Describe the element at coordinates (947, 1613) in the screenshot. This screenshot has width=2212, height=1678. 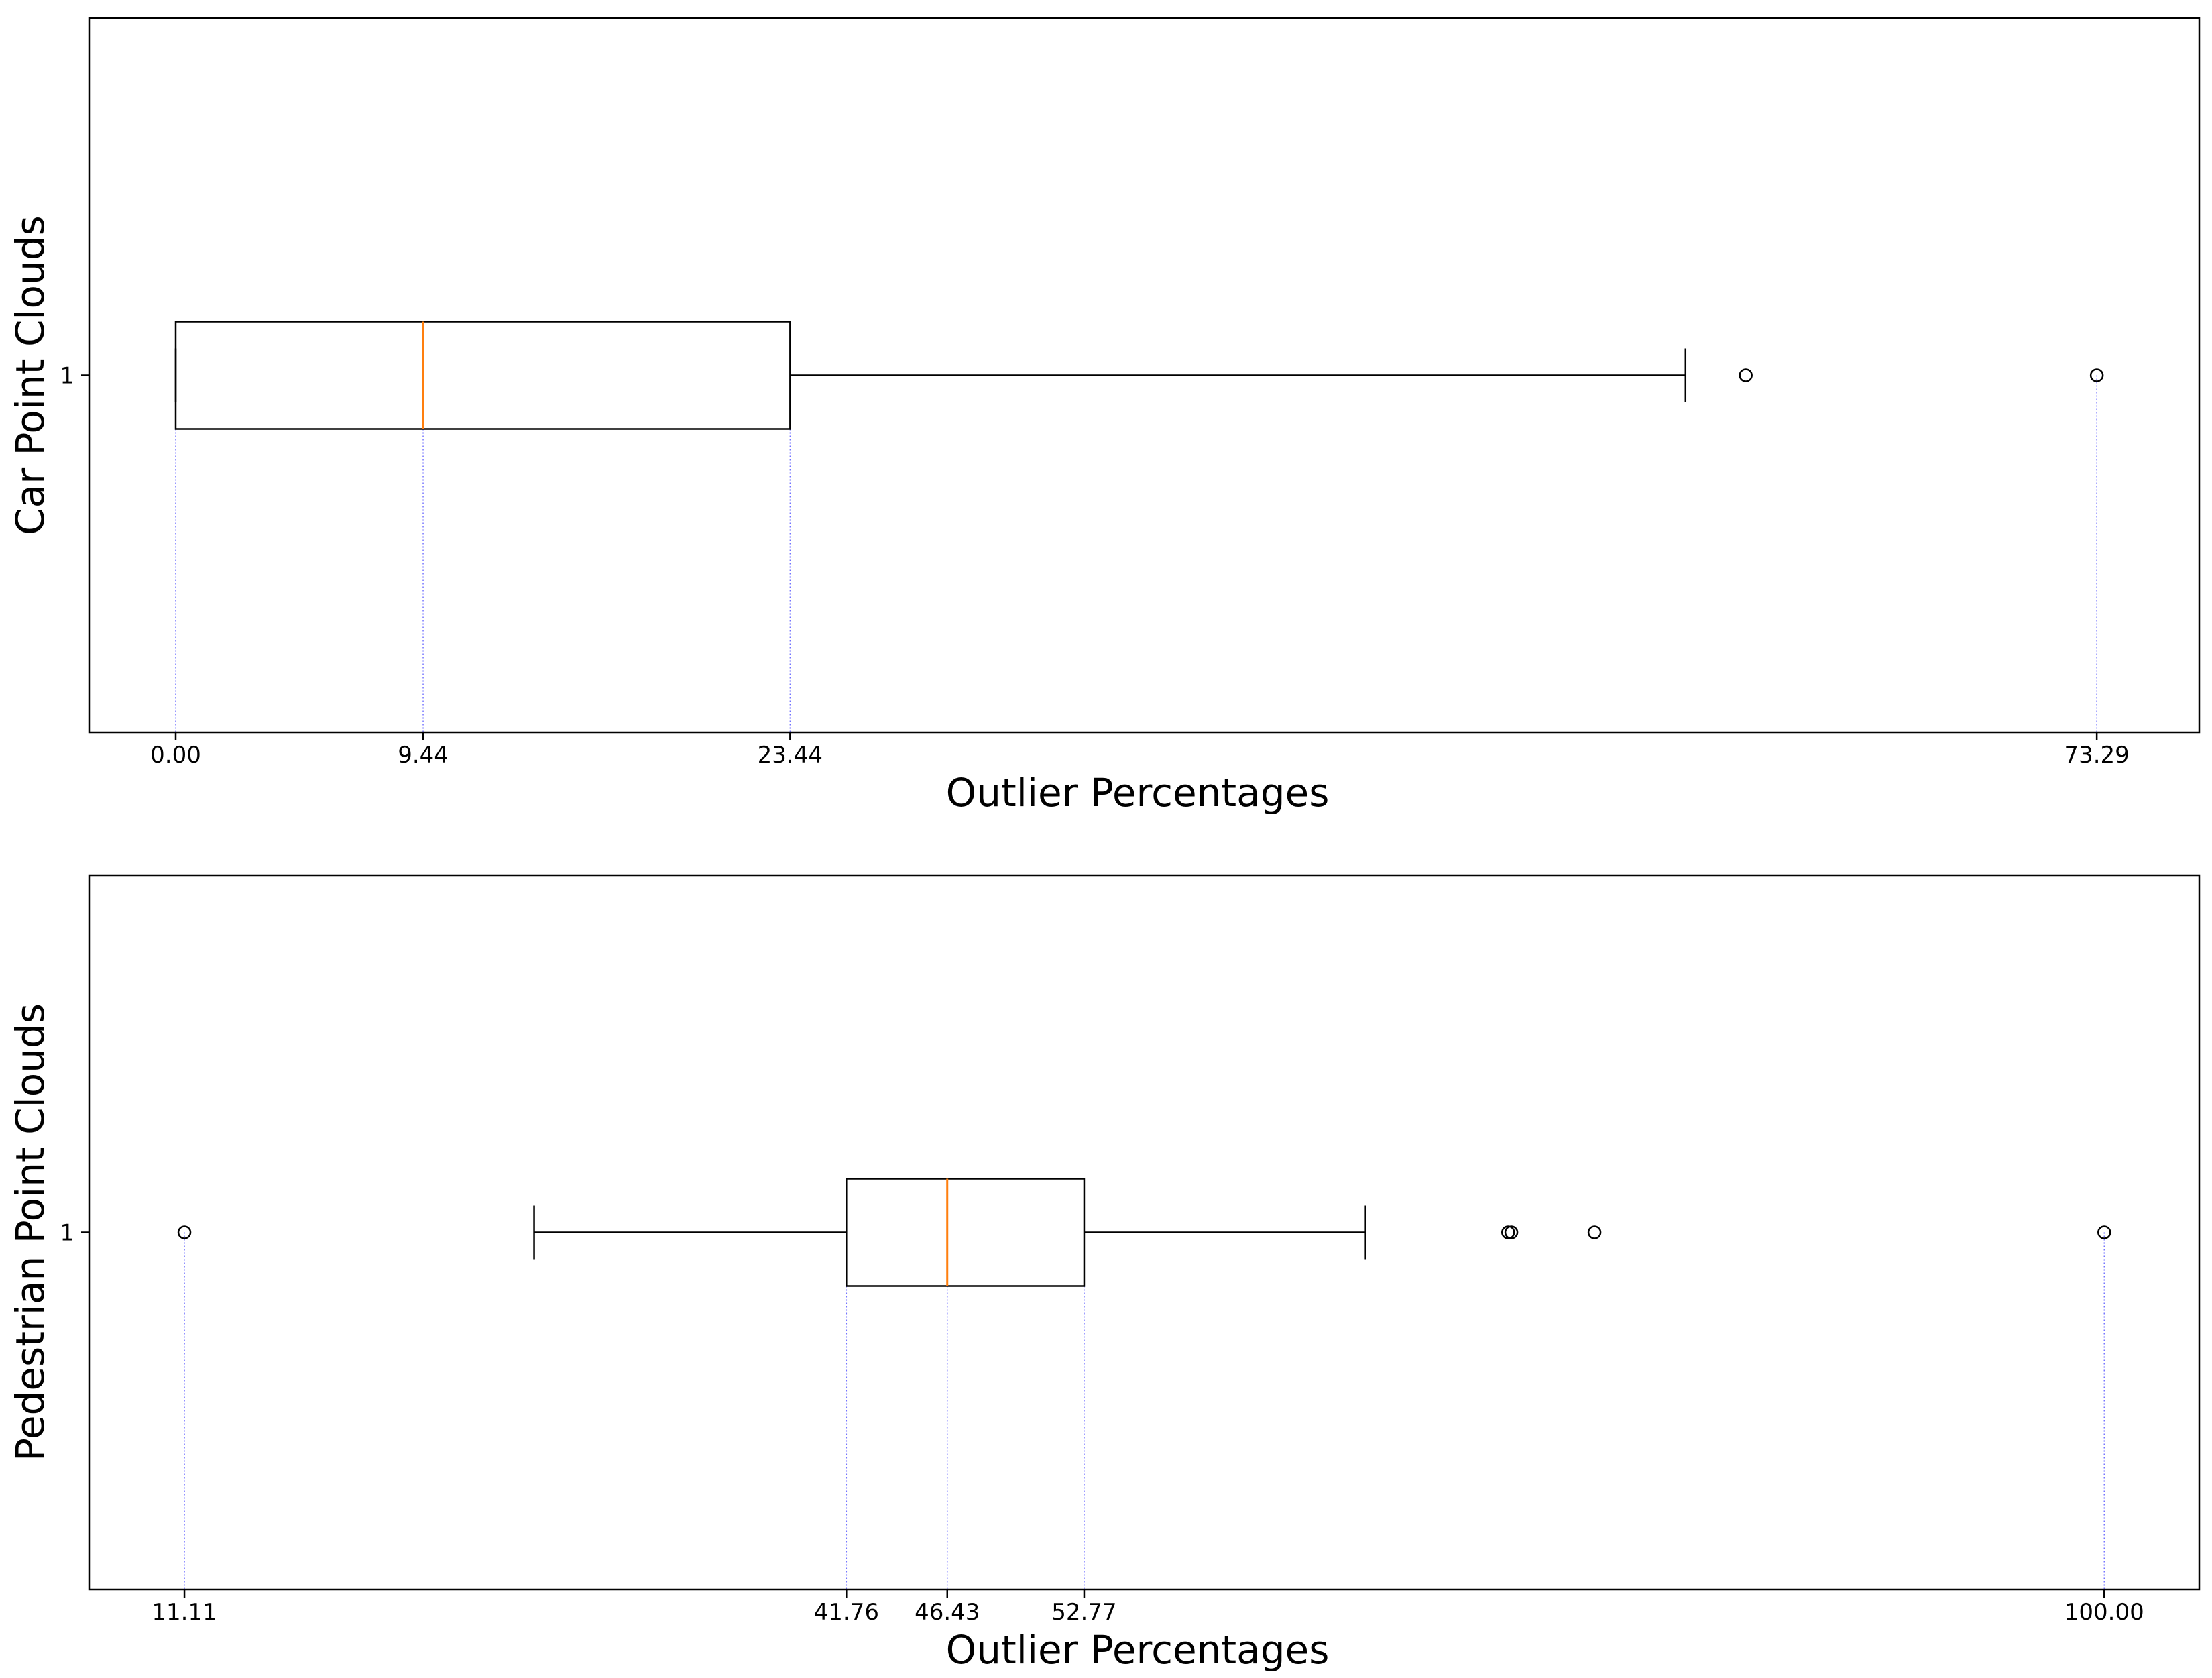
I see `pedestrian-x-tick-label: 46.43` at that location.